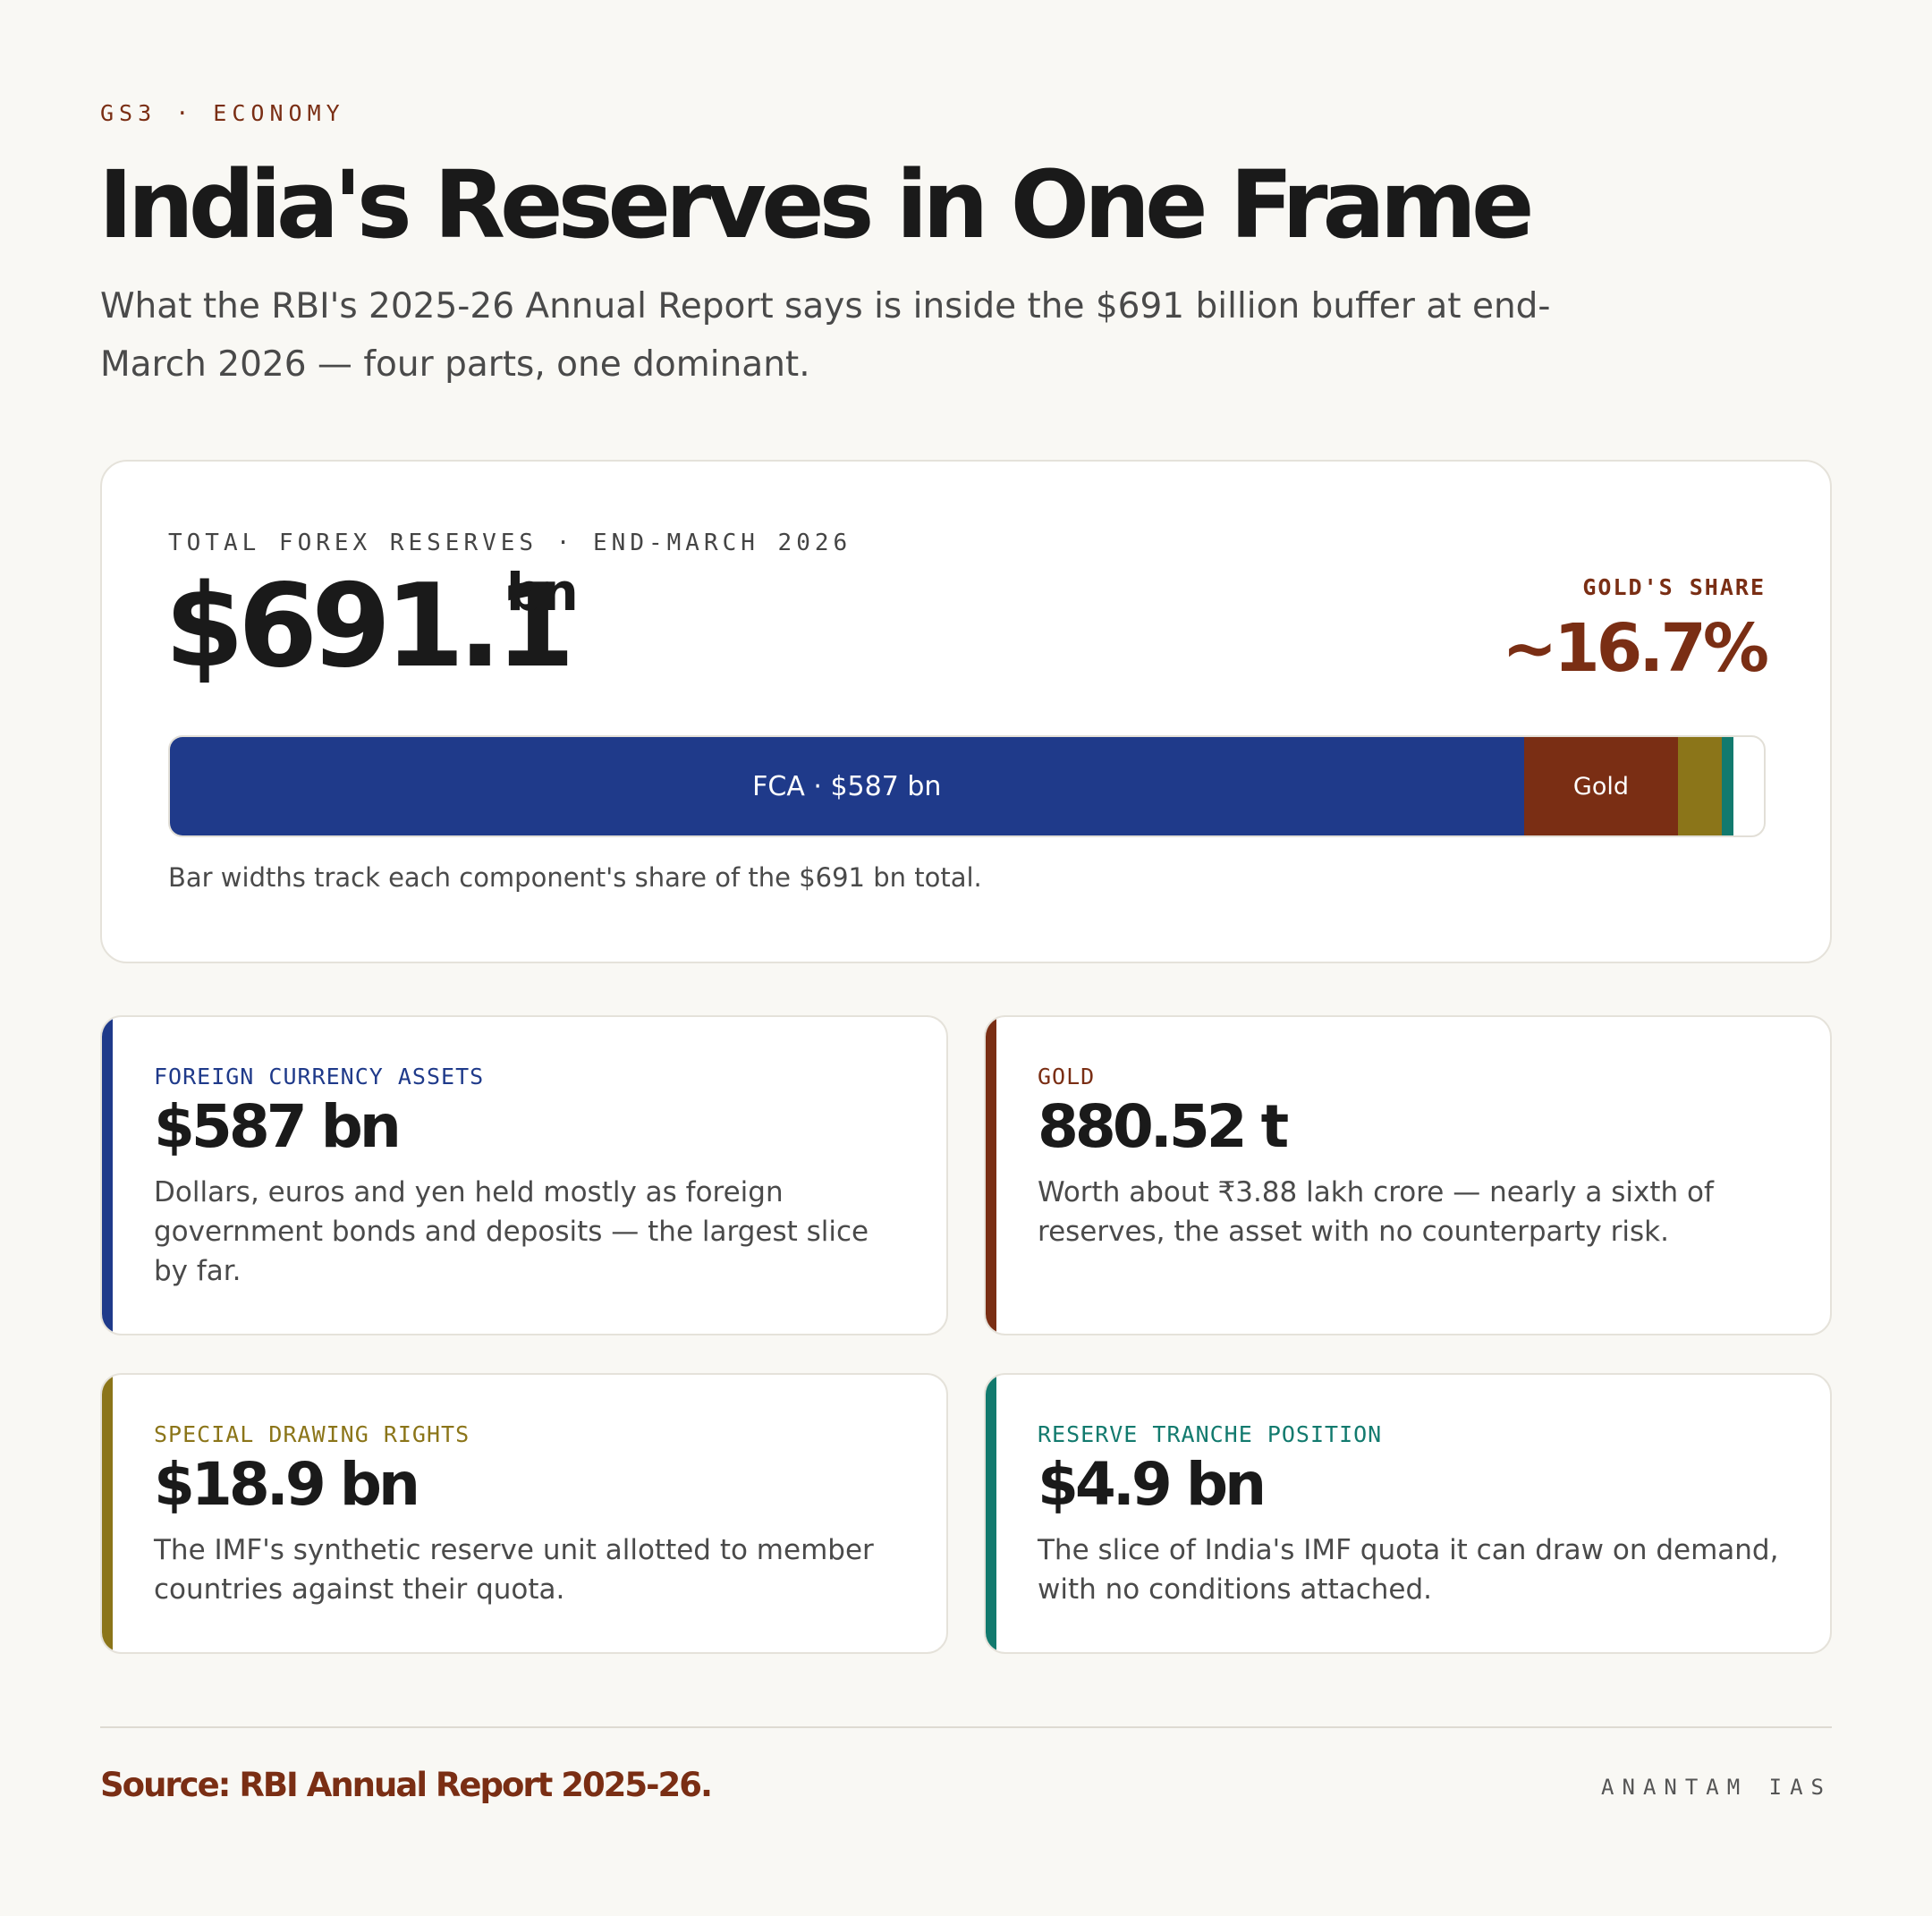  What do you see at coordinates (287, 1484) in the screenshot?
I see `card-value: $18.9 bn` at bounding box center [287, 1484].